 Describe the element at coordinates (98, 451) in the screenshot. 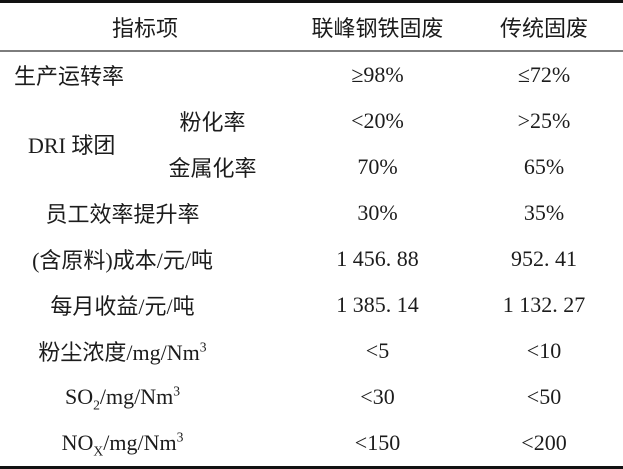

I see `subscript-x: X` at that location.